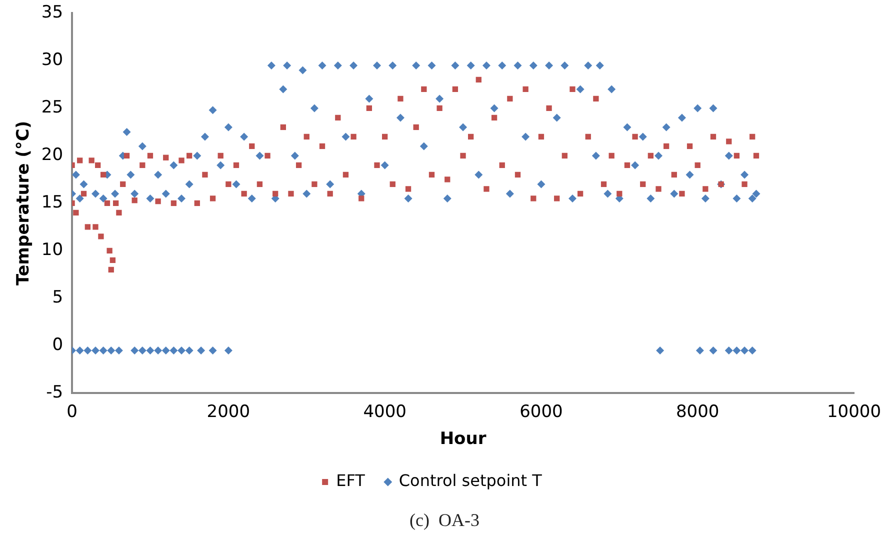  I want to click on y-tick-label: 30, so click(52, 60).